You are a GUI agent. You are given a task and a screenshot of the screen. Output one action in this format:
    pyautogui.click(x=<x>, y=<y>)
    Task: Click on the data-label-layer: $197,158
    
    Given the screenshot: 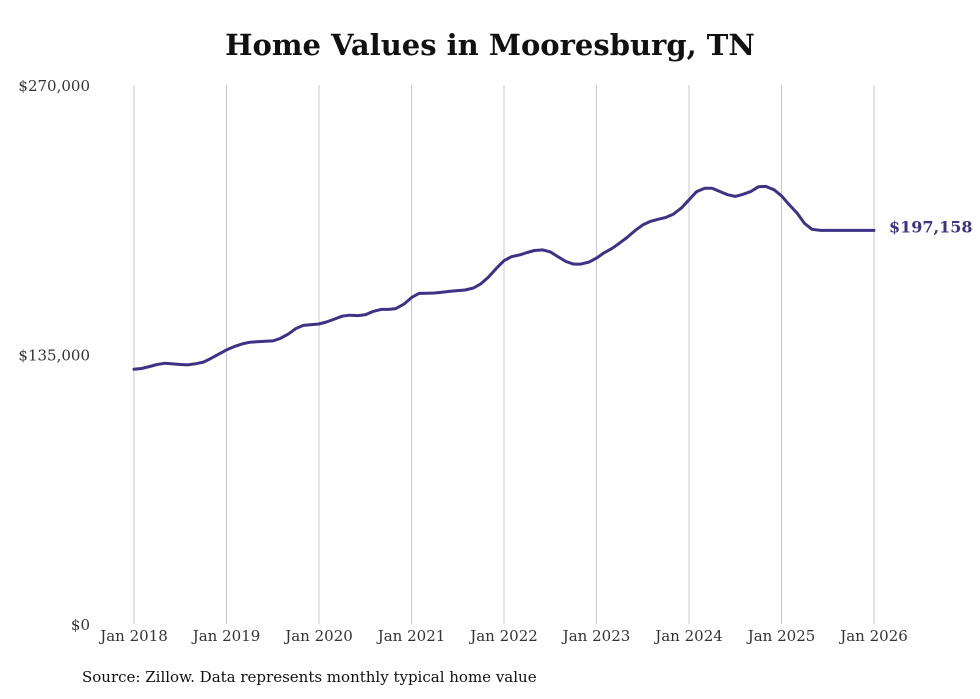 What is the action you would take?
    pyautogui.click(x=931, y=226)
    